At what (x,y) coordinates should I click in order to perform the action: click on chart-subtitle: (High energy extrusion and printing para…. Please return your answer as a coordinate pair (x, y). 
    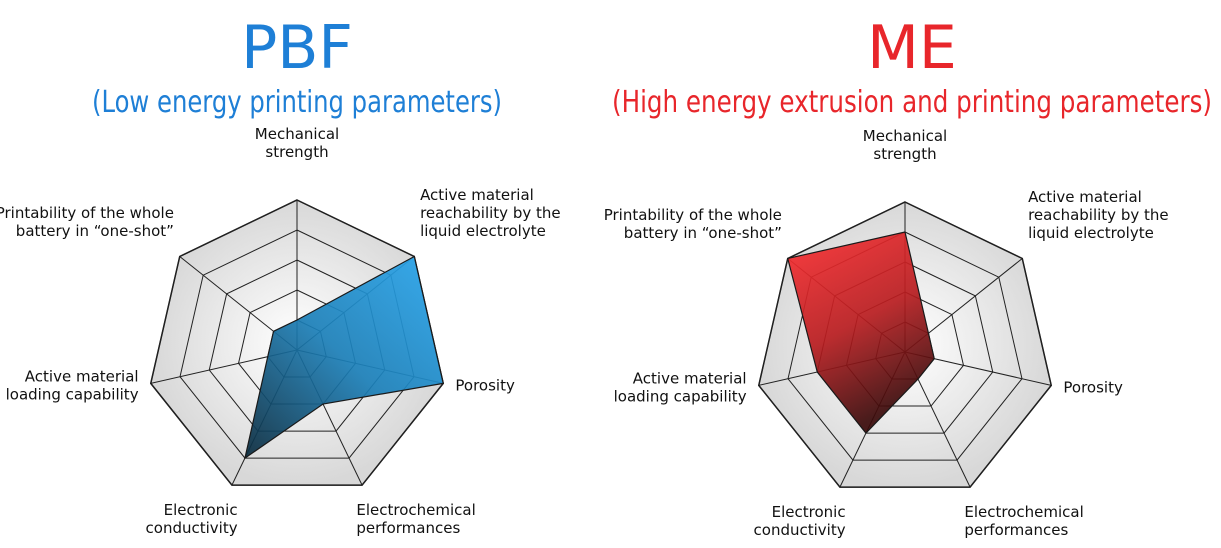
    Looking at the image, I should click on (912, 102).